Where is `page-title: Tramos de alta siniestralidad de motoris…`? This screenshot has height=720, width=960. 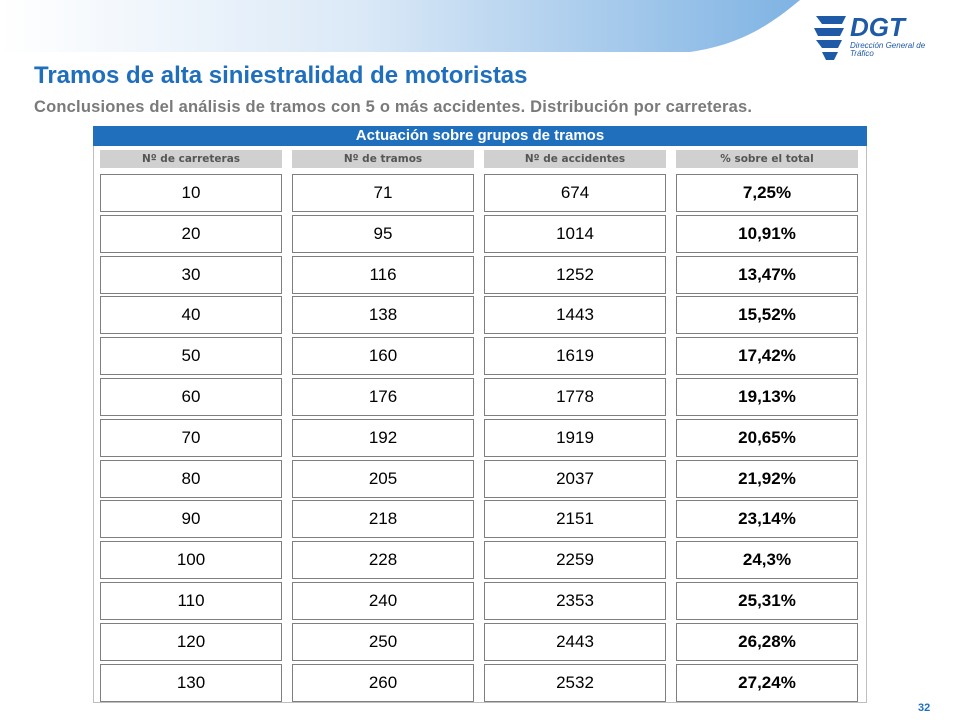 page-title: Tramos de alta siniestralidad de motoris… is located at coordinates (281, 75).